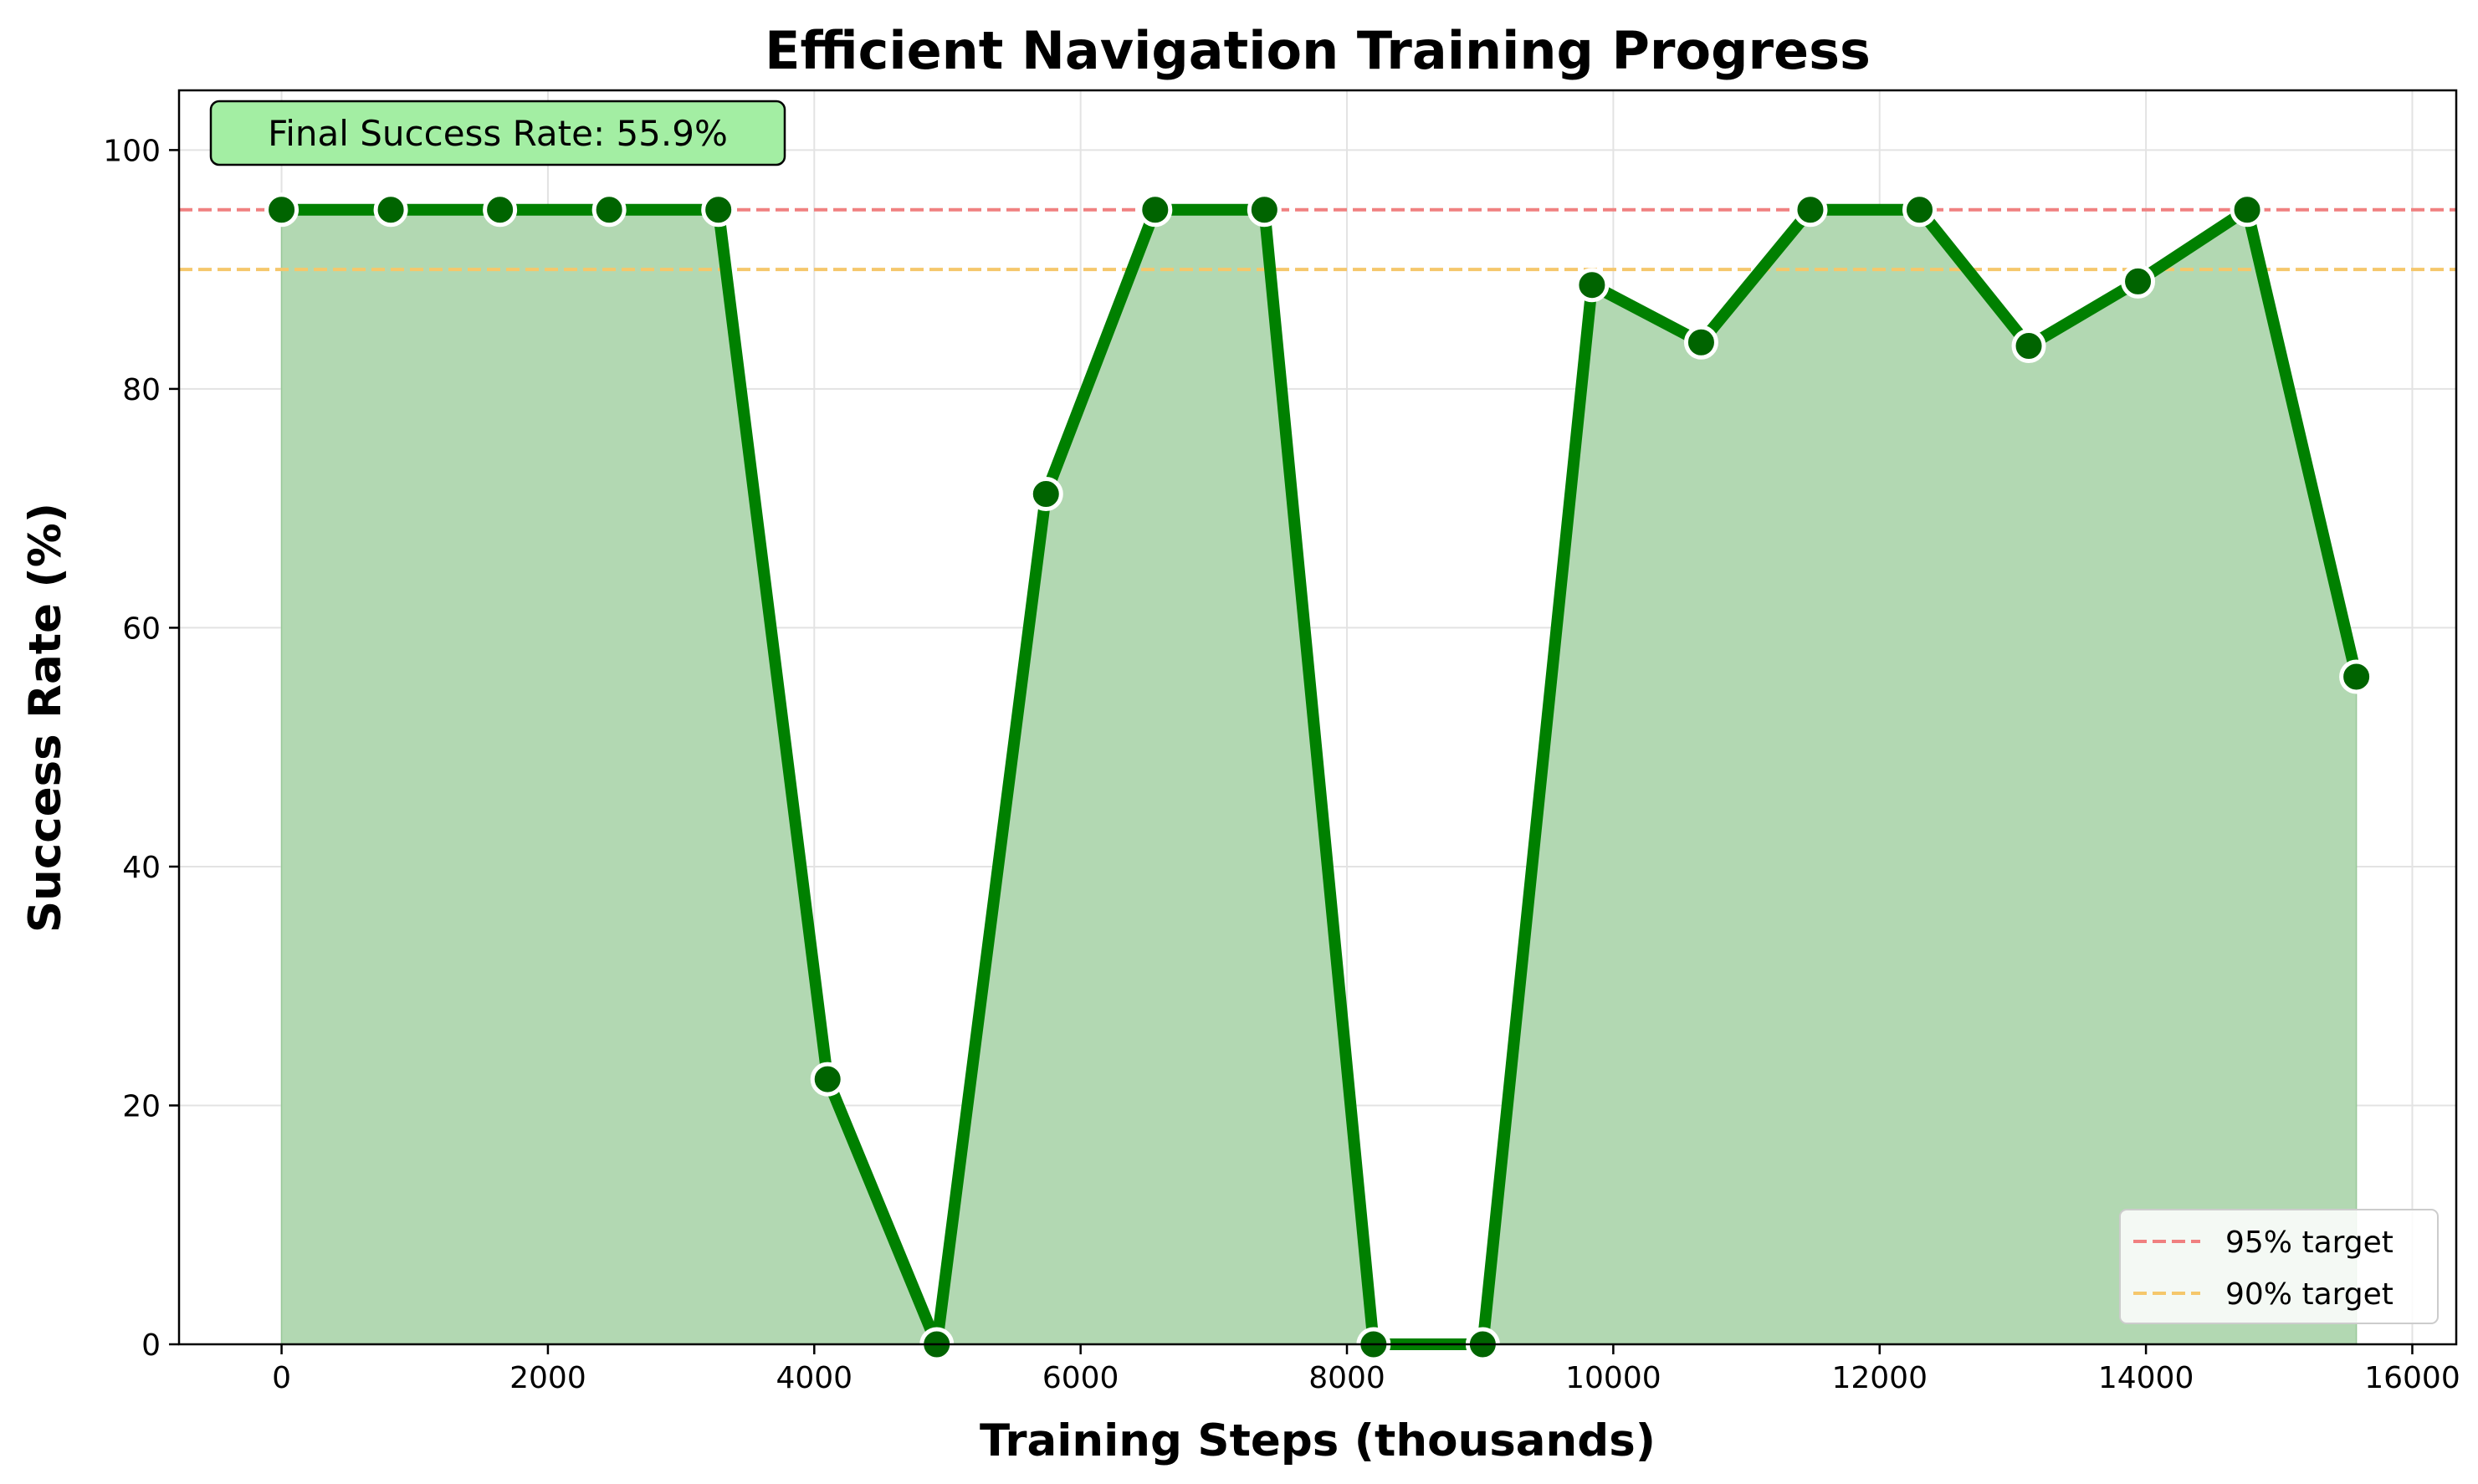  What do you see at coordinates (2309, 1243) in the screenshot?
I see `legend-label-95-target: 95% target` at bounding box center [2309, 1243].